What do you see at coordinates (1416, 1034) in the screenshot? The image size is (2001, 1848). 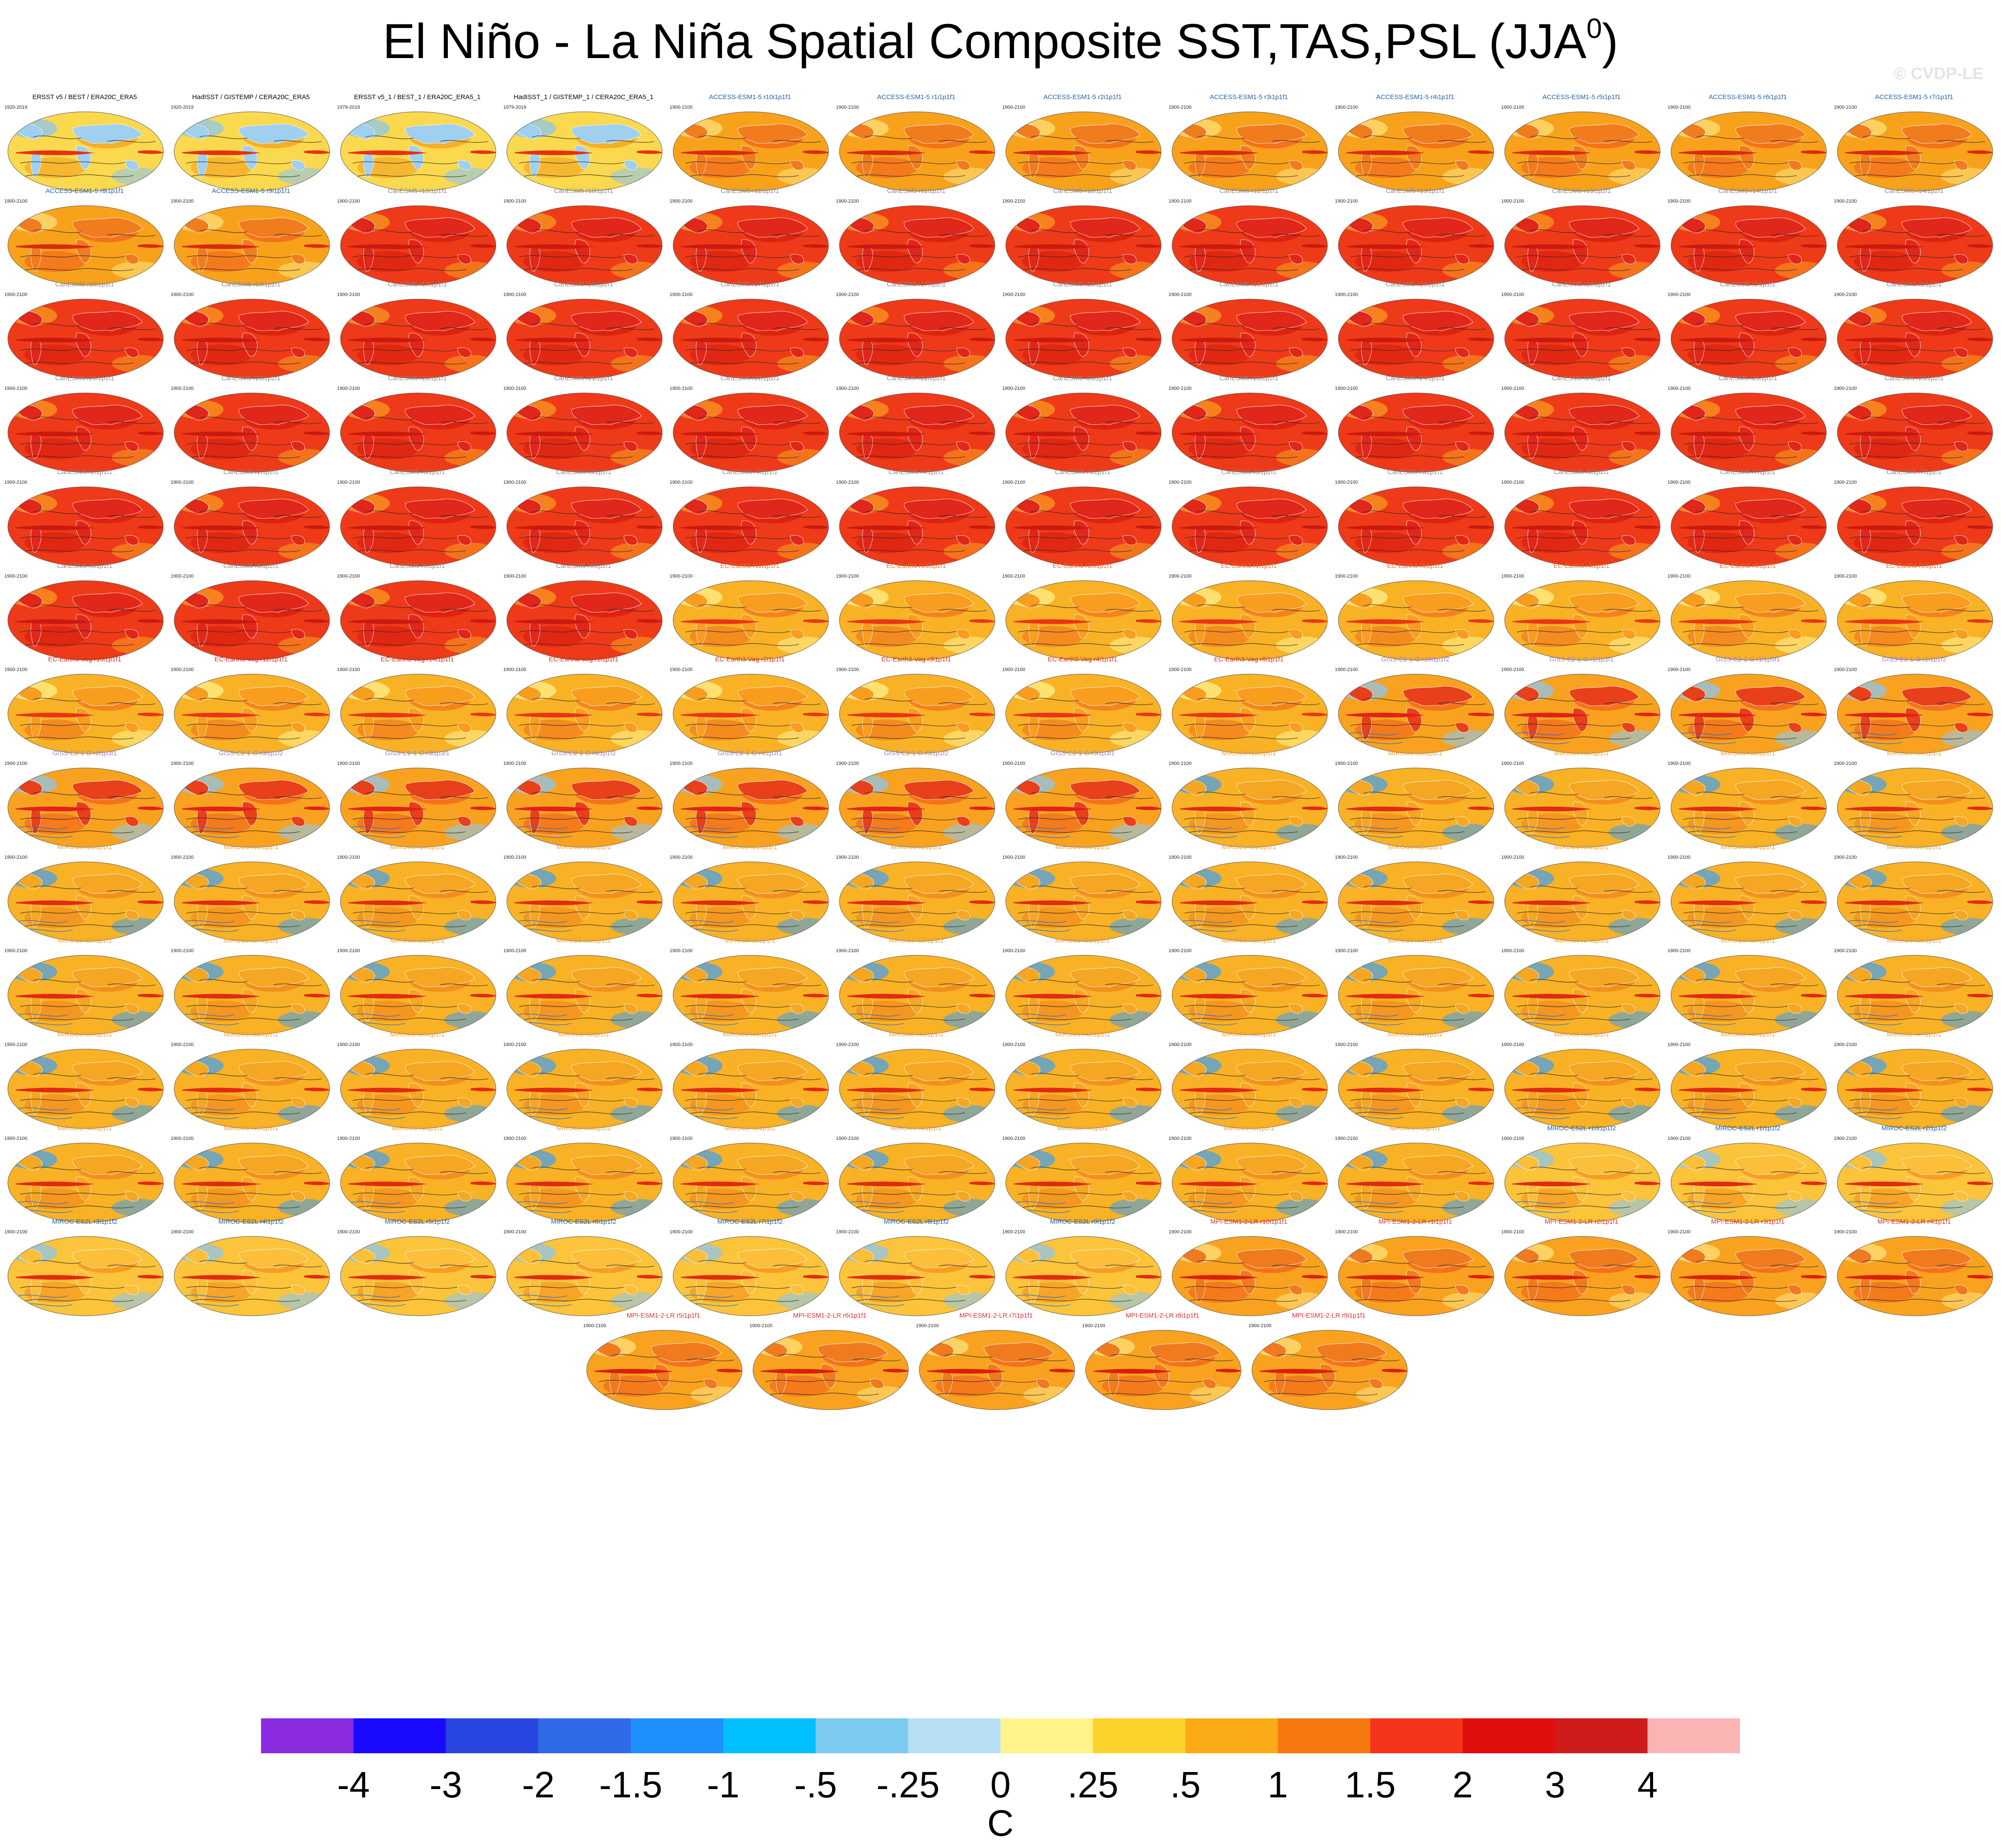 I see `panel-title: MIROC6 r44i1p1f1` at bounding box center [1416, 1034].